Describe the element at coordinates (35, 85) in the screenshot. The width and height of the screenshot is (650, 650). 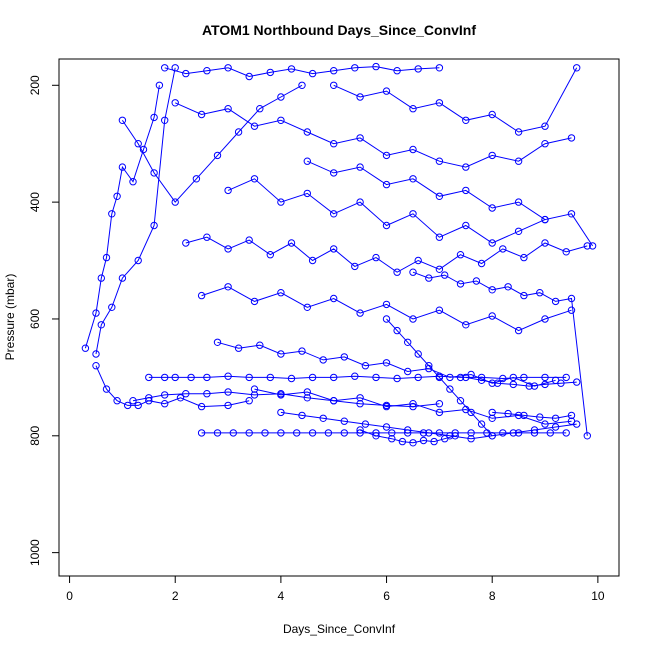
I see `y-tick-label: 200` at that location.